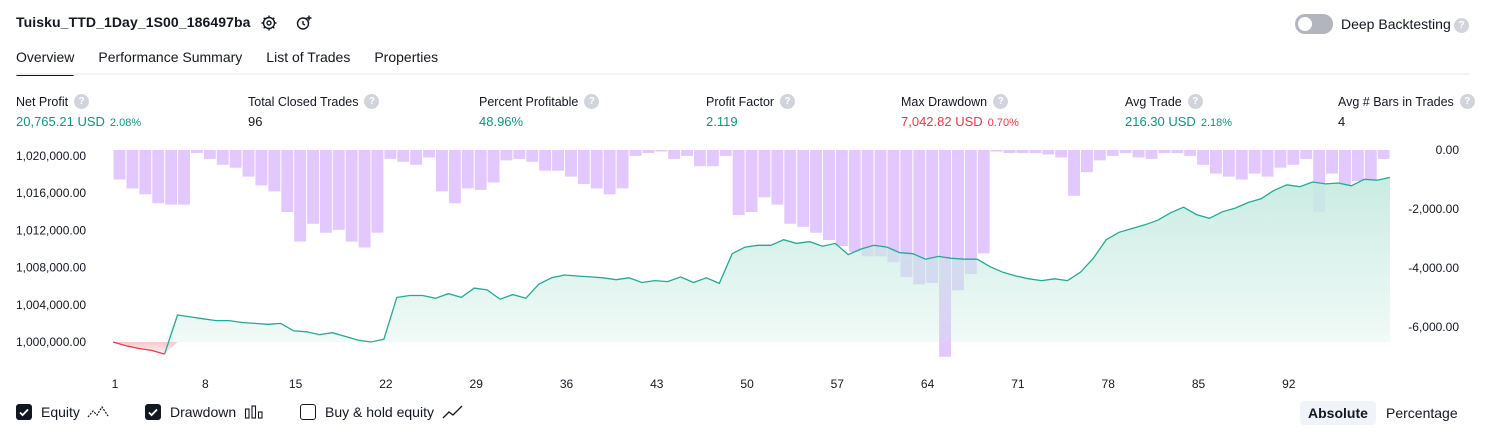 The height and width of the screenshot is (438, 1486). I want to click on equity-line-icon, so click(98, 411).